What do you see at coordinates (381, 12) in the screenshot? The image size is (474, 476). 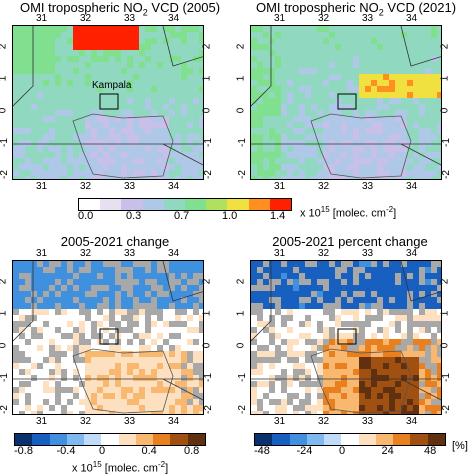 I see `title-sub: 2` at bounding box center [381, 12].